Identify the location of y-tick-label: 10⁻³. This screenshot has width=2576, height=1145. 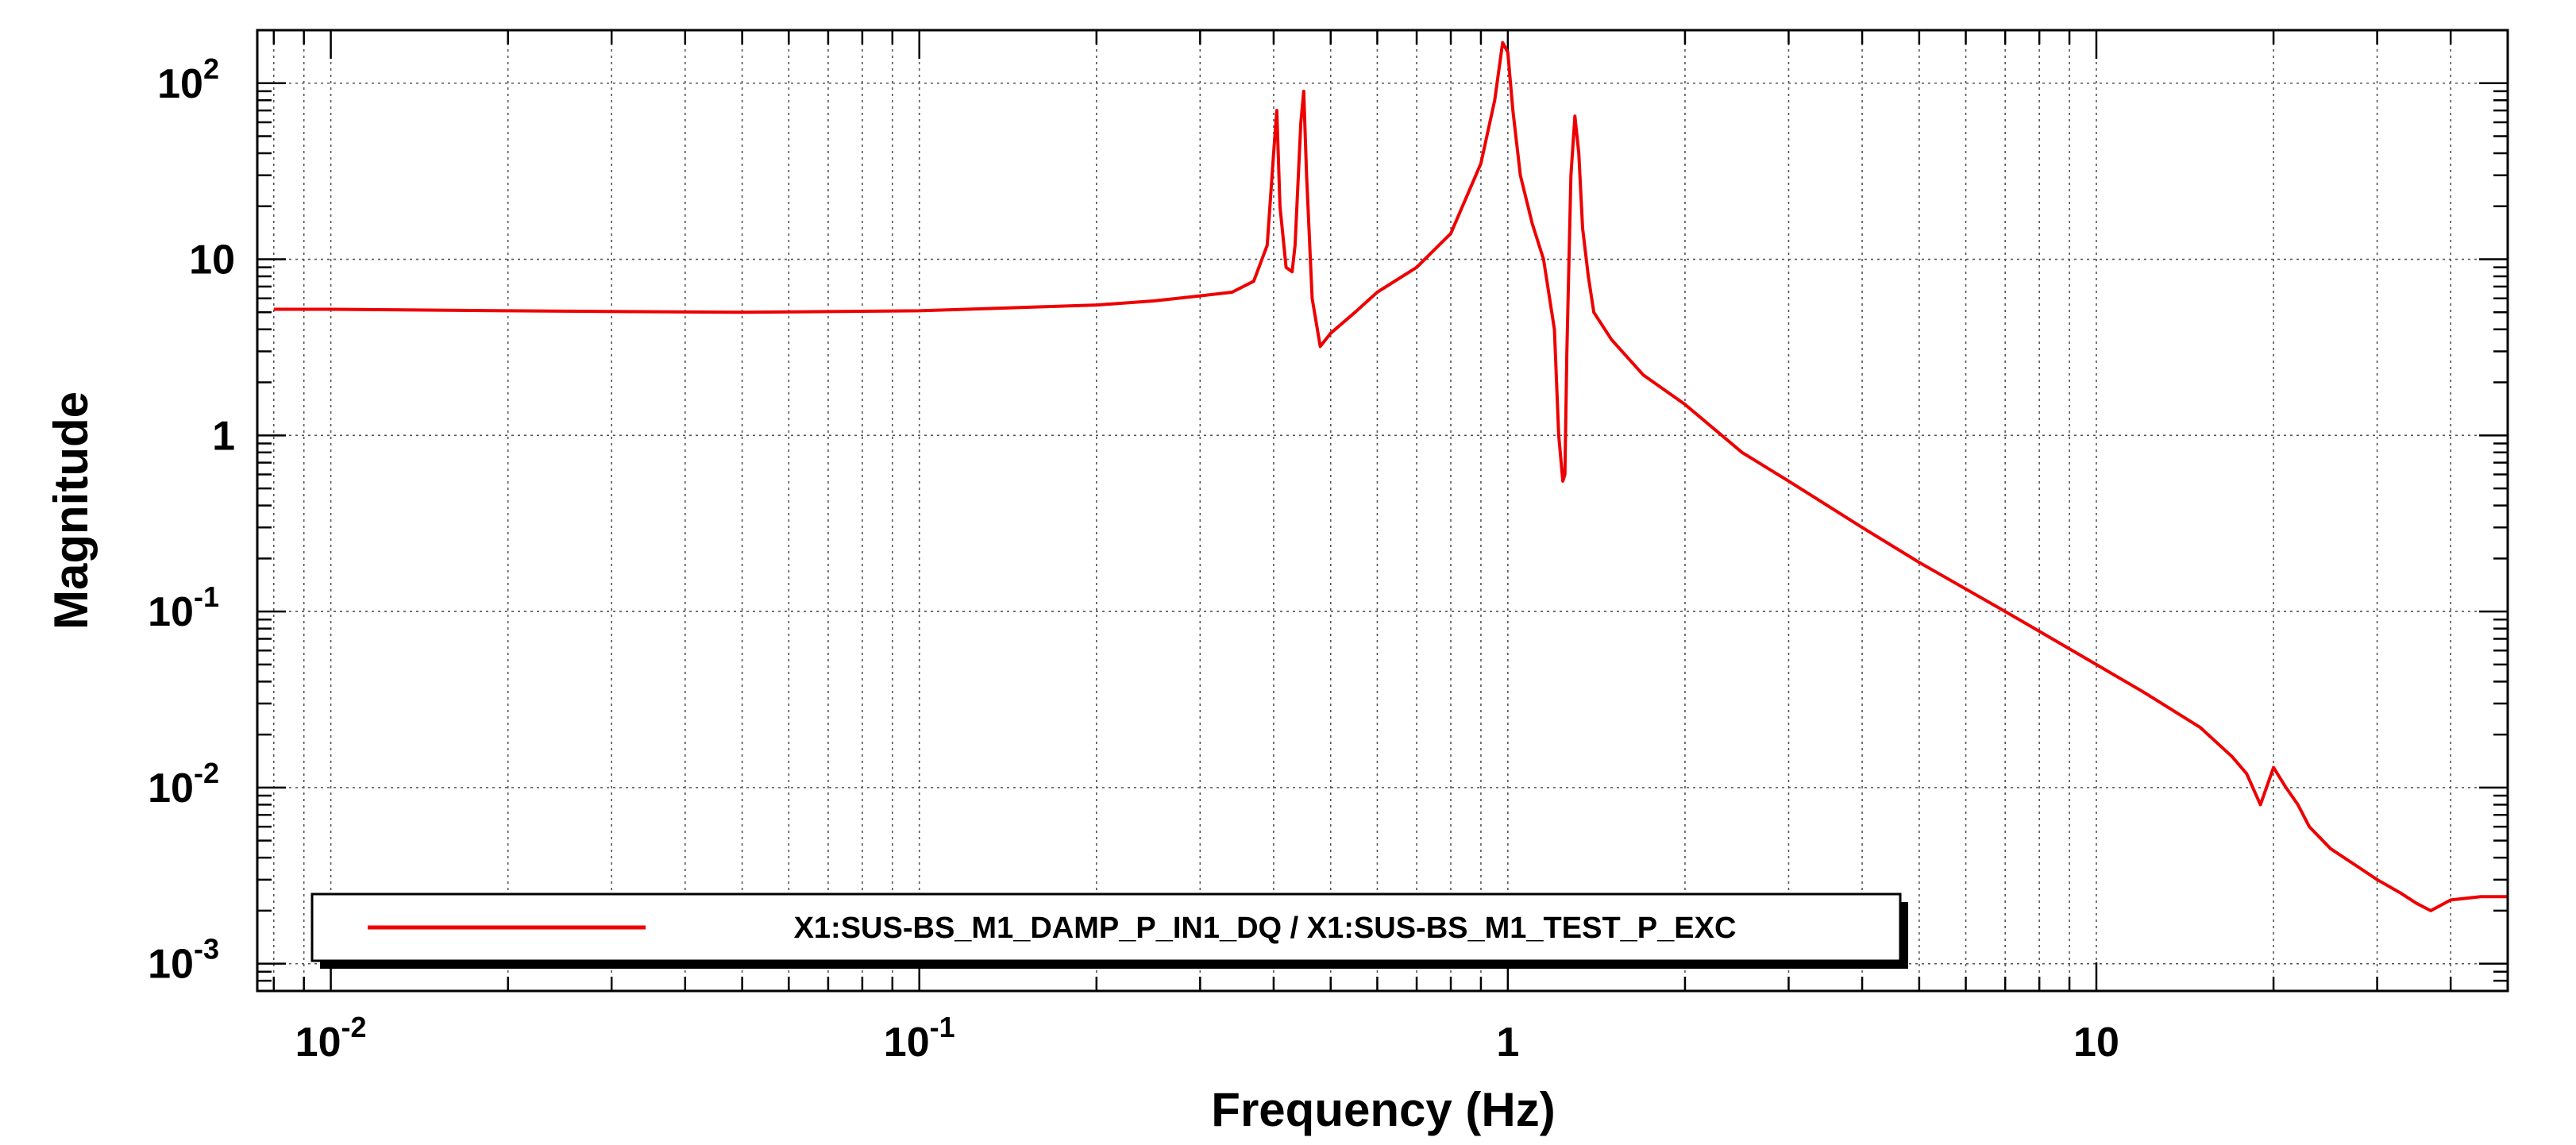
(183, 960).